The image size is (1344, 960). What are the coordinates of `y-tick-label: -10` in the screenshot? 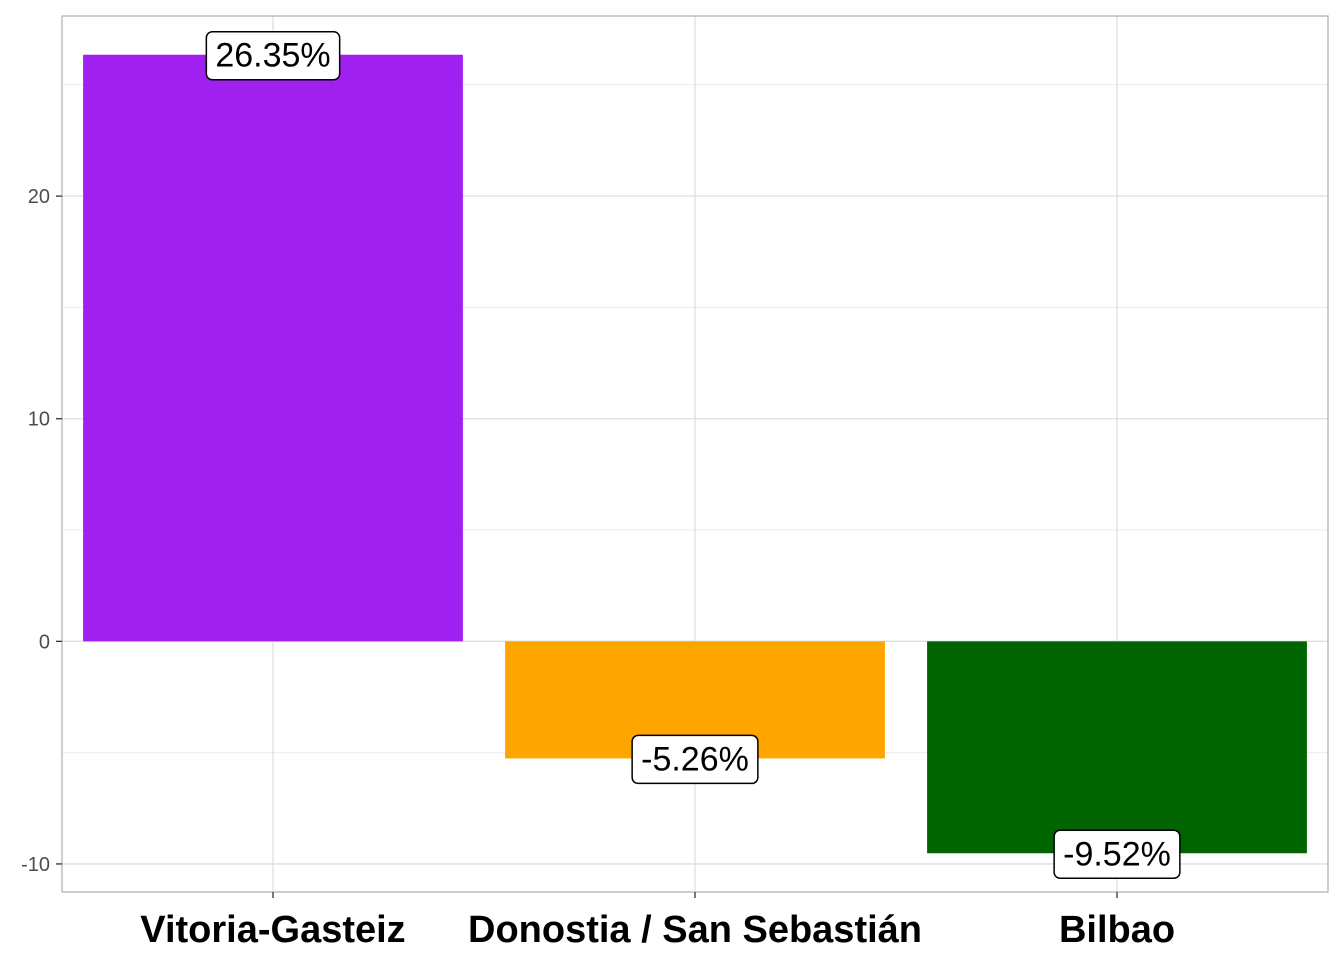 It's located at (35, 865).